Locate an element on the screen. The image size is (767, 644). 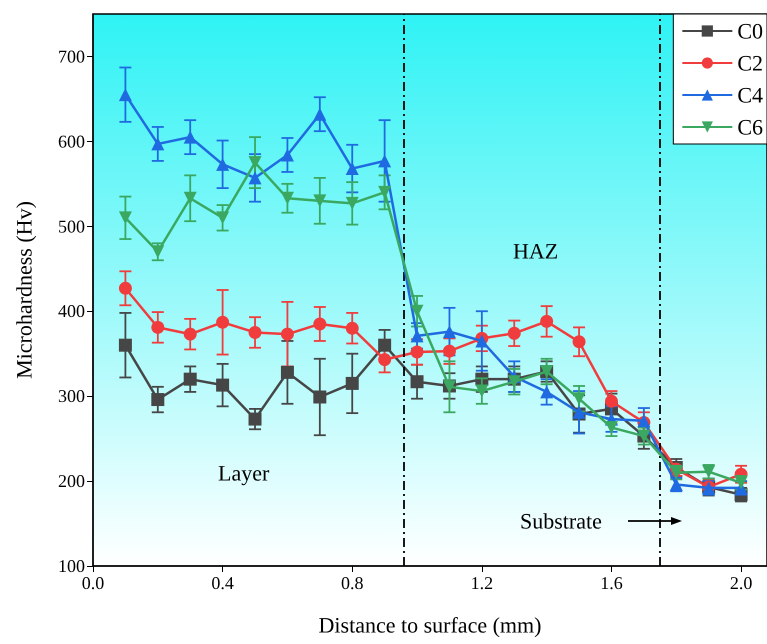
x-tick-label: 1.2 is located at coordinates (482, 583).